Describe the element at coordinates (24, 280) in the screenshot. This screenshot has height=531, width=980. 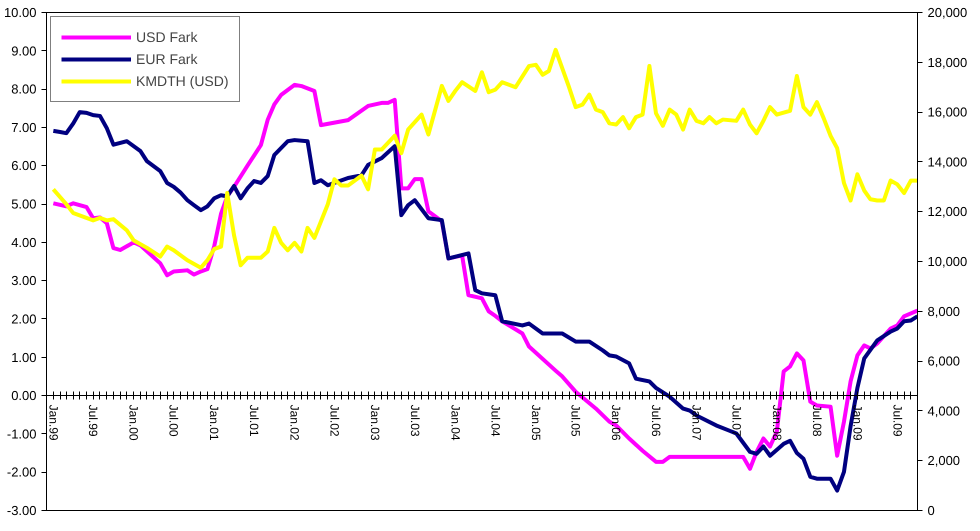
I see `y-tick-label: 3.00` at that location.